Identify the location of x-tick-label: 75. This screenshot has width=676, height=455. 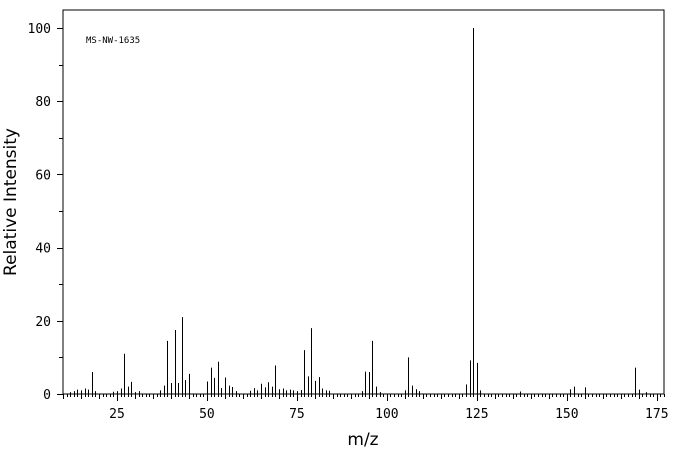
(297, 414).